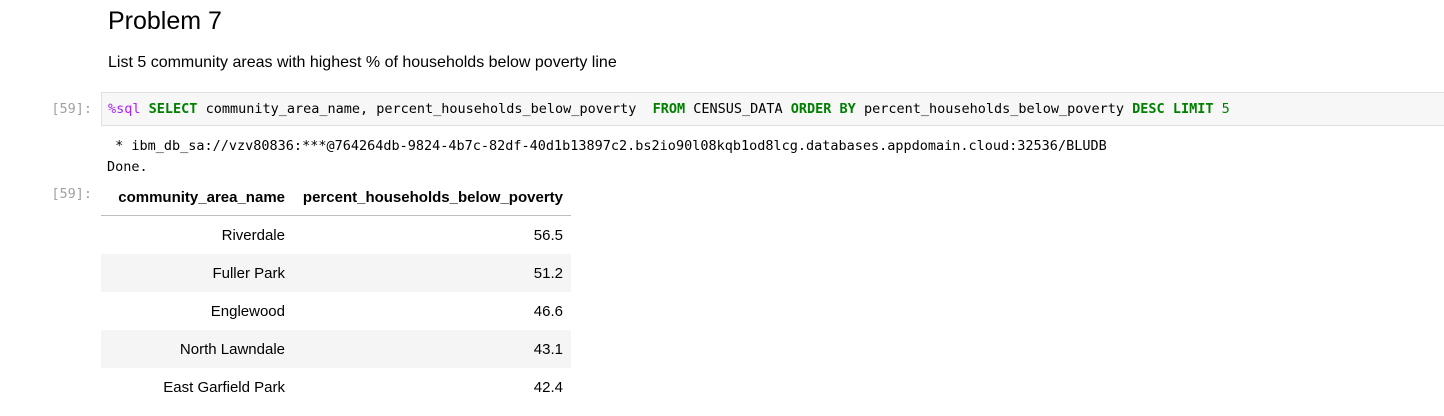 Image resolution: width=1444 pixels, height=416 pixels. What do you see at coordinates (197, 198) in the screenshot?
I see `column-header: community_area_name` at bounding box center [197, 198].